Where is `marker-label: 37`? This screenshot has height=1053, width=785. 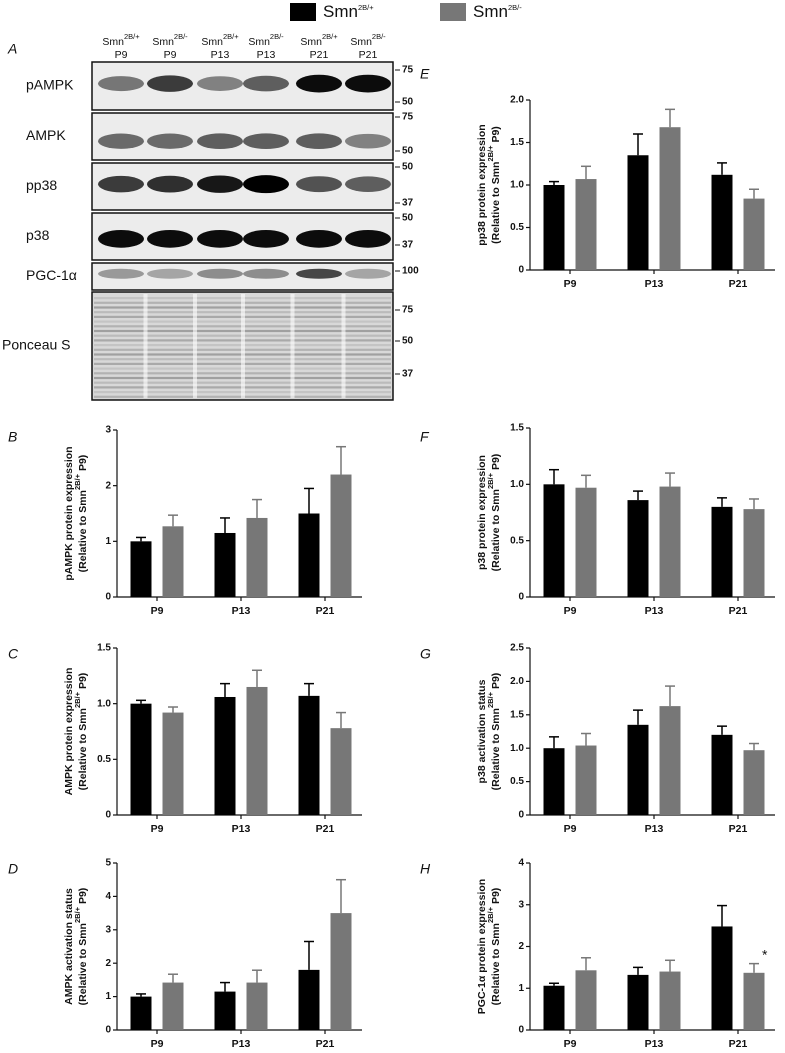
marker-label: 37 is located at coordinates (408, 203).